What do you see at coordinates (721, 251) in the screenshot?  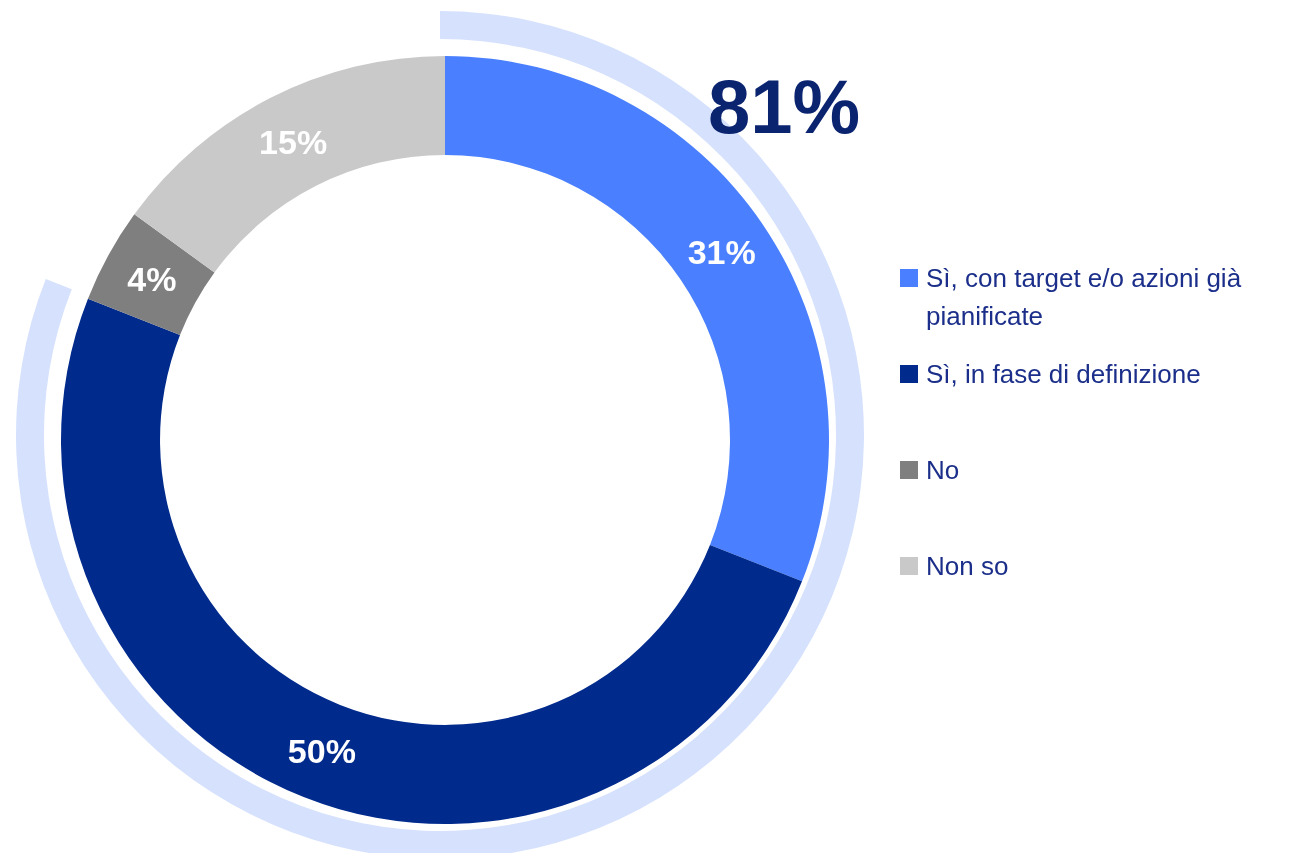 I see `data-label: 31%` at bounding box center [721, 251].